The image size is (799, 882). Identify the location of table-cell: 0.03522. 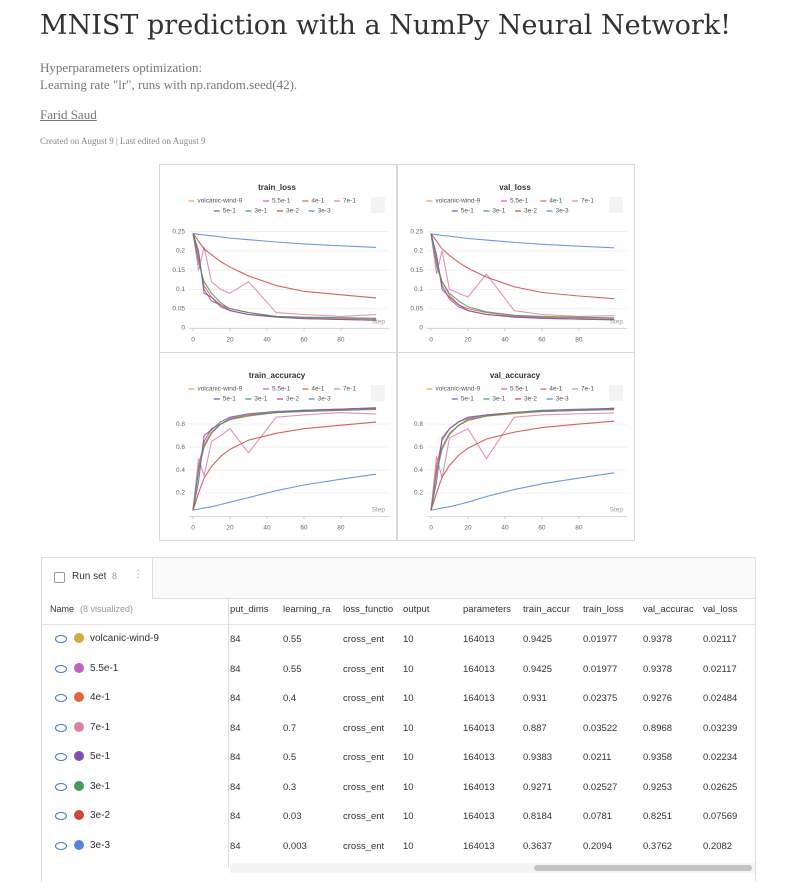
(600, 728).